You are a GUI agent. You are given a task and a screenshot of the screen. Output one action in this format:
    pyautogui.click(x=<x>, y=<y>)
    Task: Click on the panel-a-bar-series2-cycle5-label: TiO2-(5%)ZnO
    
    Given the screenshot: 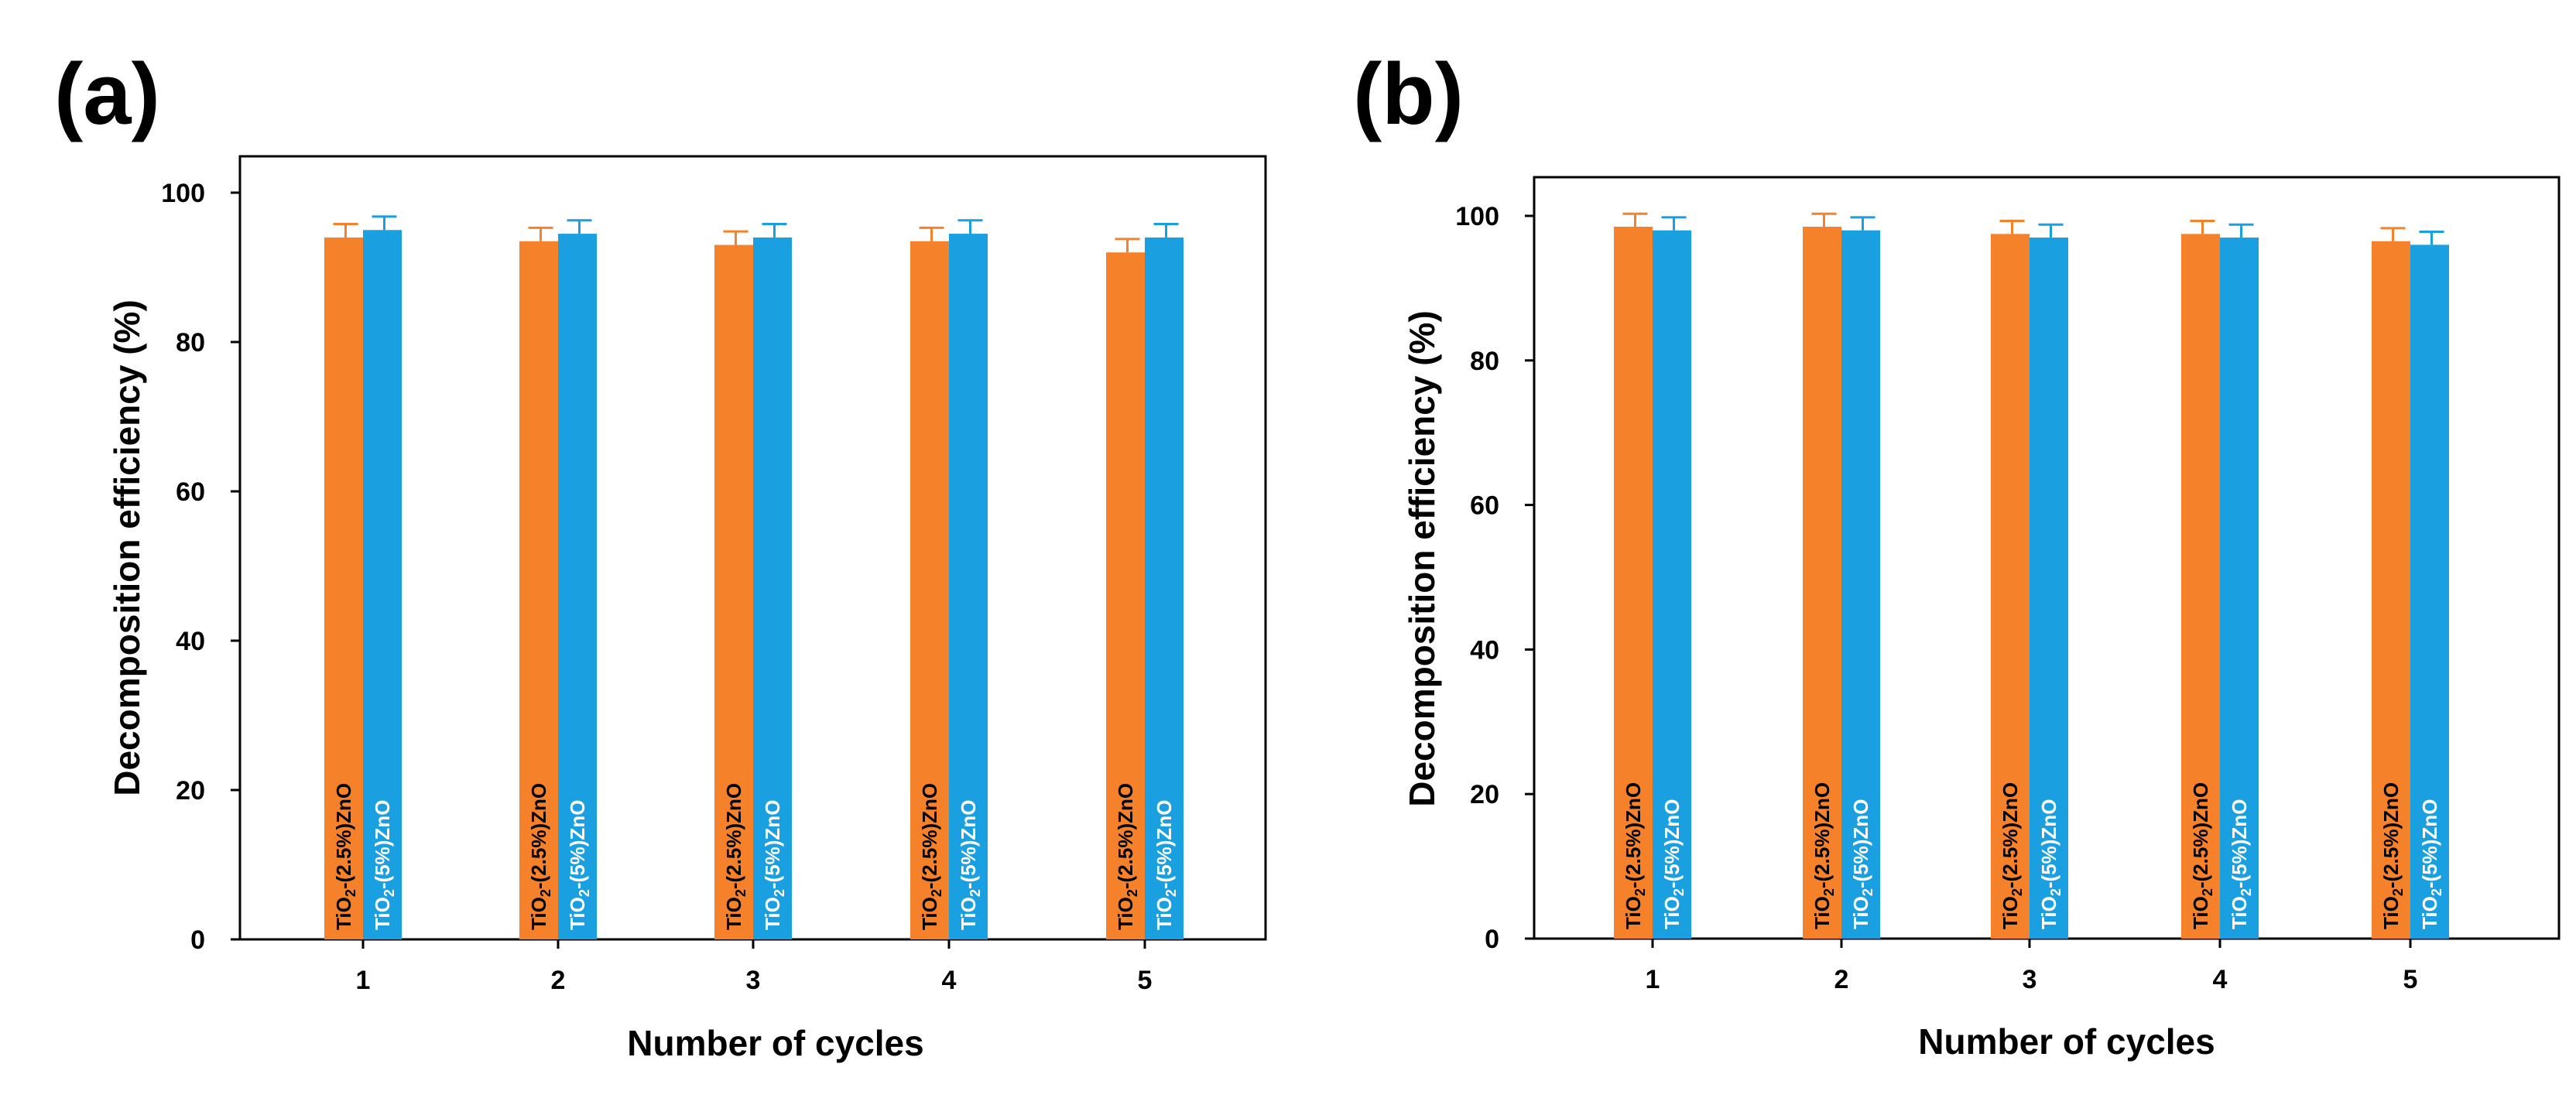 What is the action you would take?
    pyautogui.click(x=1166, y=865)
    